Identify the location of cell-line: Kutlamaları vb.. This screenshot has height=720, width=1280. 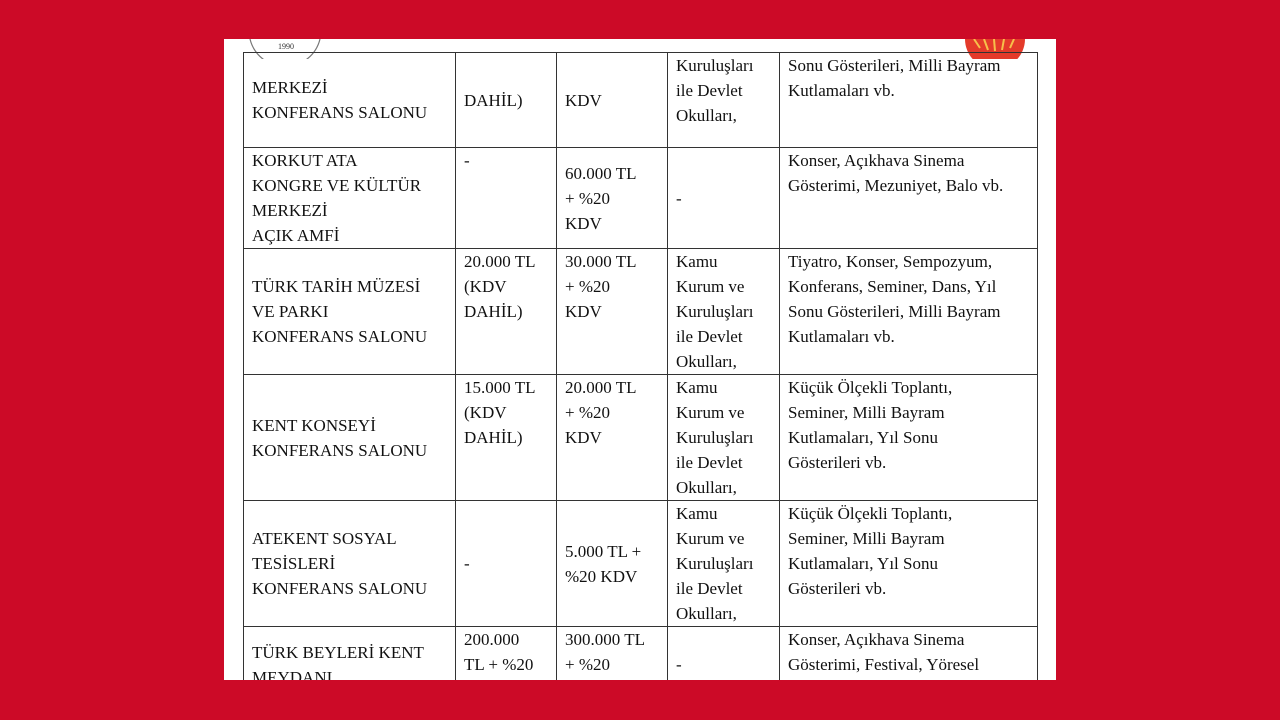
(841, 336).